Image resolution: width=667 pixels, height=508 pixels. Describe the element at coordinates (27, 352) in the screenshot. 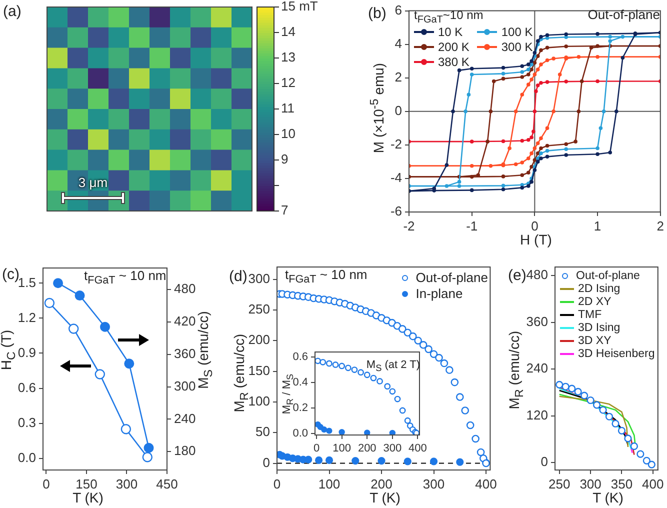

I see `y-tick-label: 0.9` at that location.